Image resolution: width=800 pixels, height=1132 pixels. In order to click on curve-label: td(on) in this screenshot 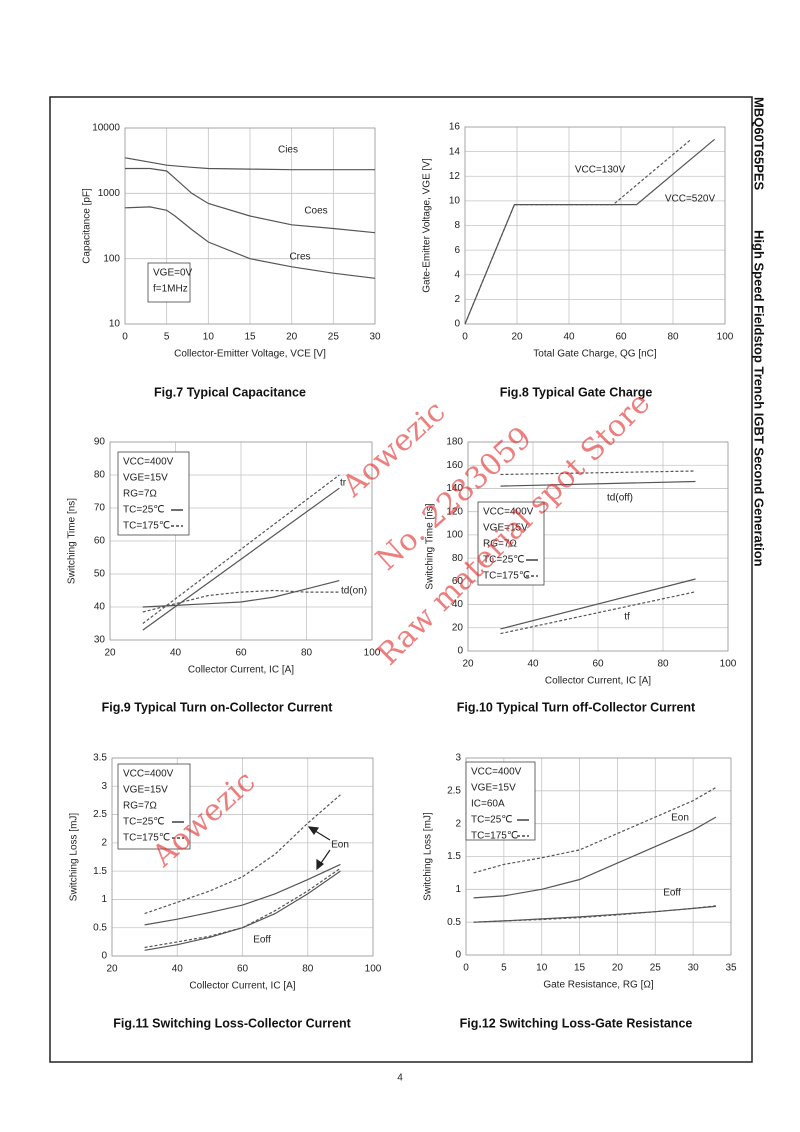, I will do `click(354, 591)`.